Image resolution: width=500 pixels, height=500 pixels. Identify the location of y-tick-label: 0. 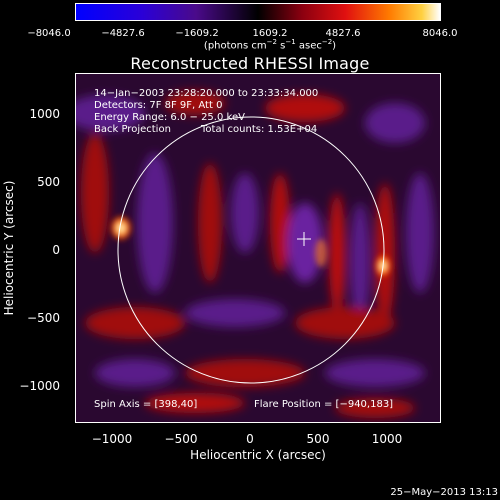
(56, 250).